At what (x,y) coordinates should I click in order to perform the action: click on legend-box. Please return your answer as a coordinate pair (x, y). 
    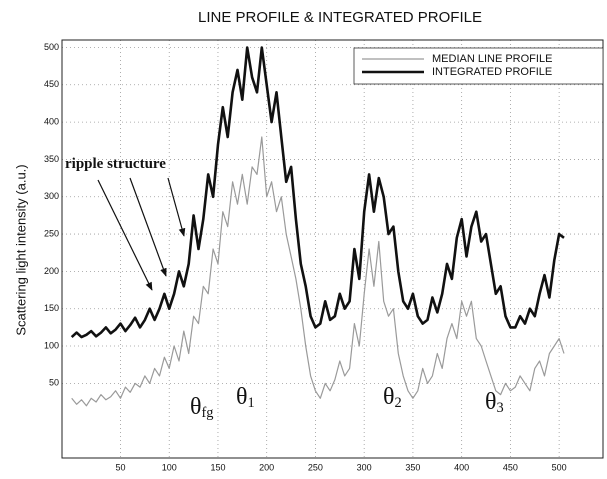
    Looking at the image, I should click on (478, 66).